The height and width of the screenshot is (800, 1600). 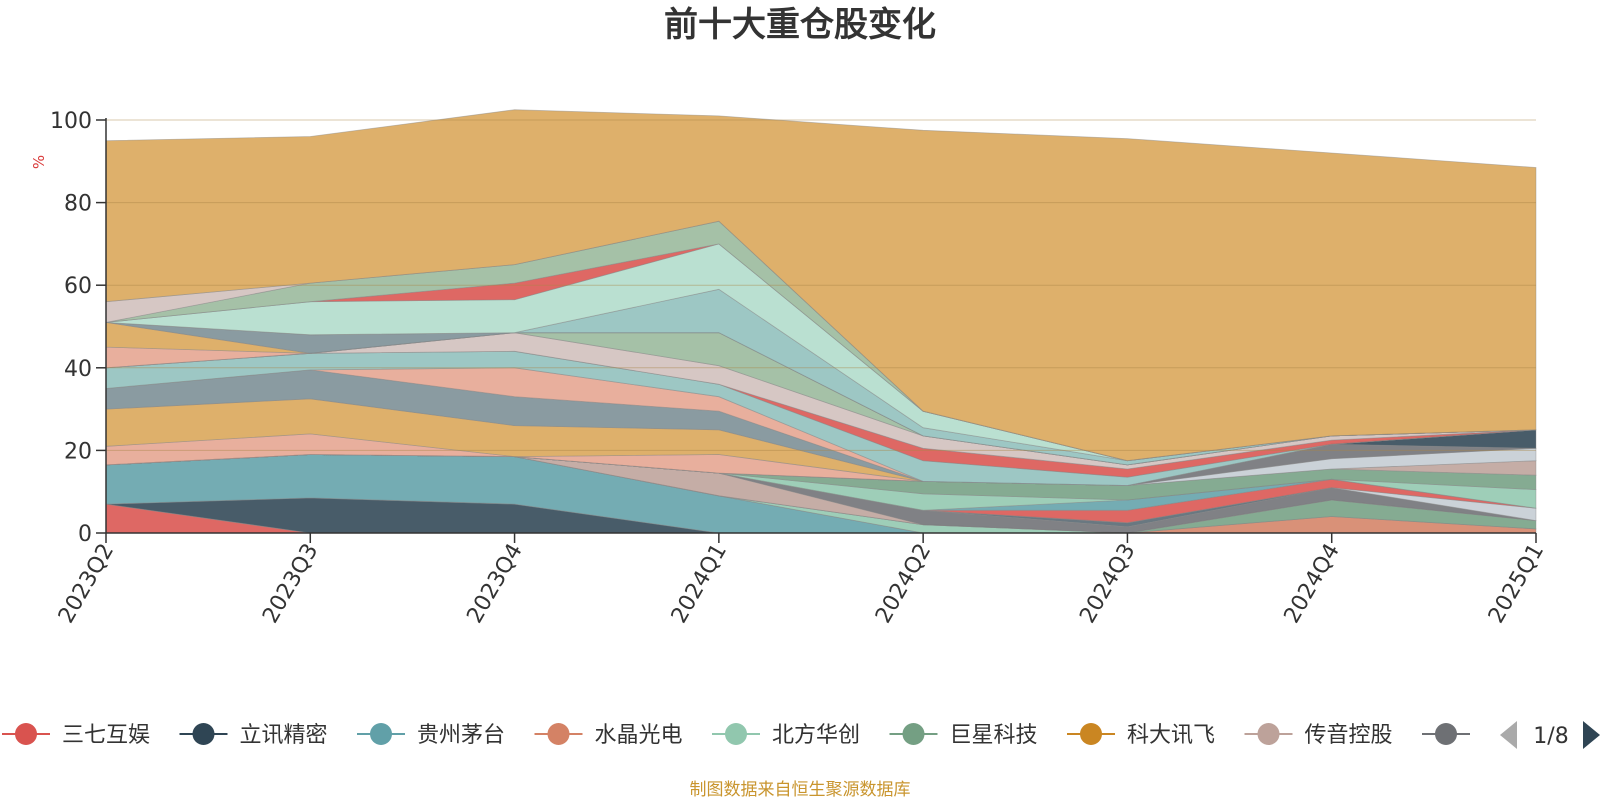 I want to click on legend-item: 科大讯飞, so click(x=1141, y=735).